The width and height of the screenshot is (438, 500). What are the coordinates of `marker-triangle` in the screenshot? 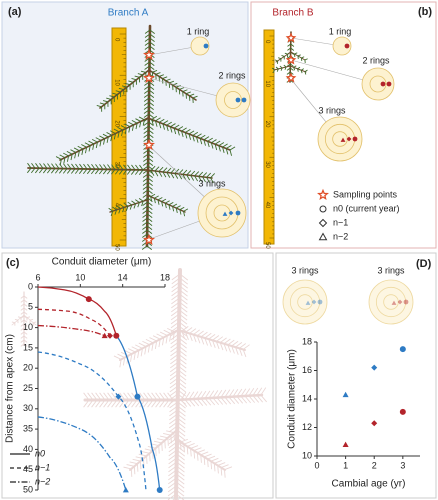 It's located at (225, 213).